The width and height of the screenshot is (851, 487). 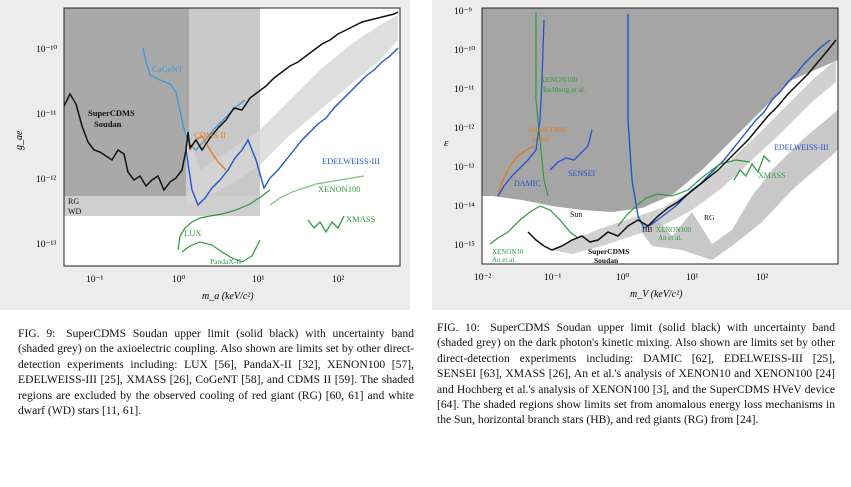 I want to click on pandax-label: PandaX-II, so click(x=226, y=261).